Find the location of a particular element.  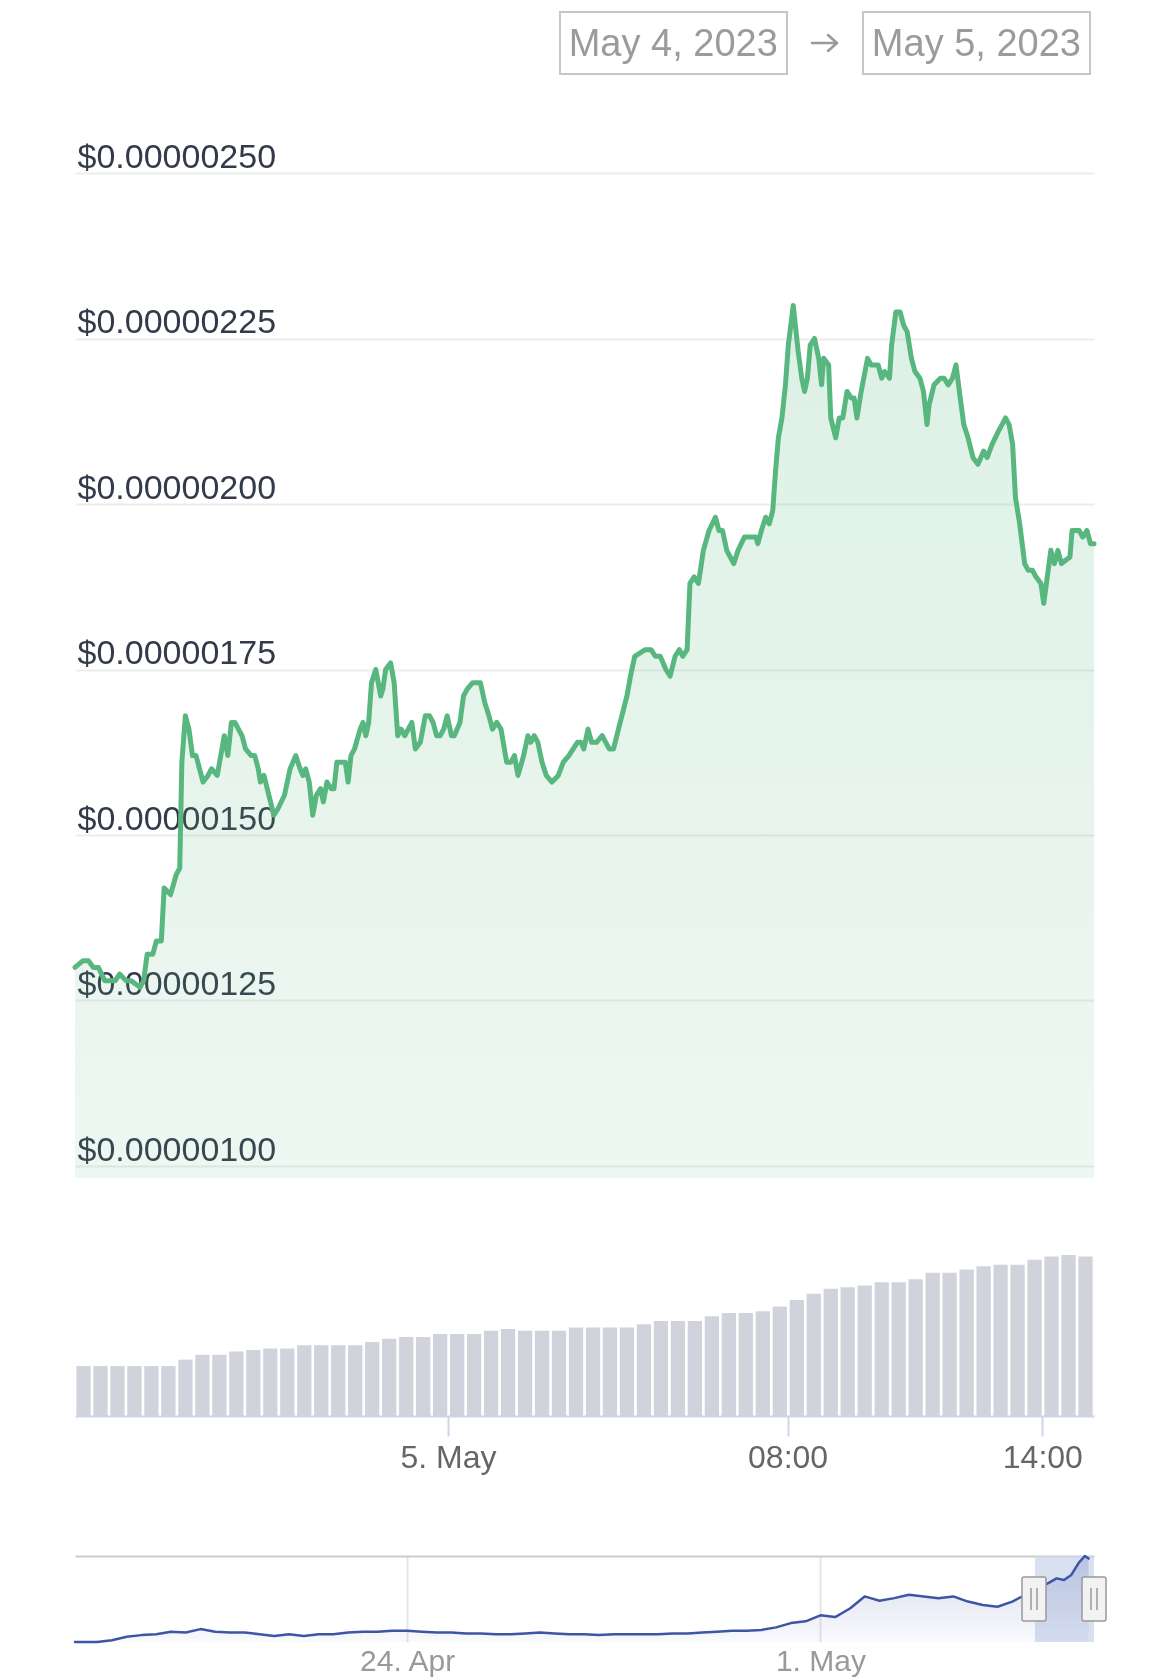

y-tick-label: $0.00000250 is located at coordinates (177, 155).